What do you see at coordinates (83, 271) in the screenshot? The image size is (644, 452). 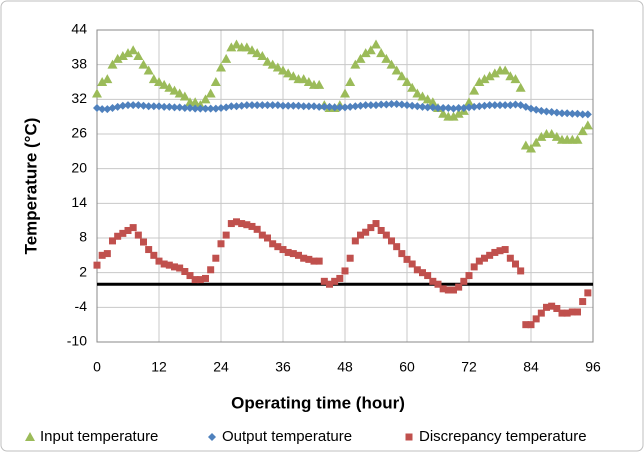 I see `y-tick-label: 2` at bounding box center [83, 271].